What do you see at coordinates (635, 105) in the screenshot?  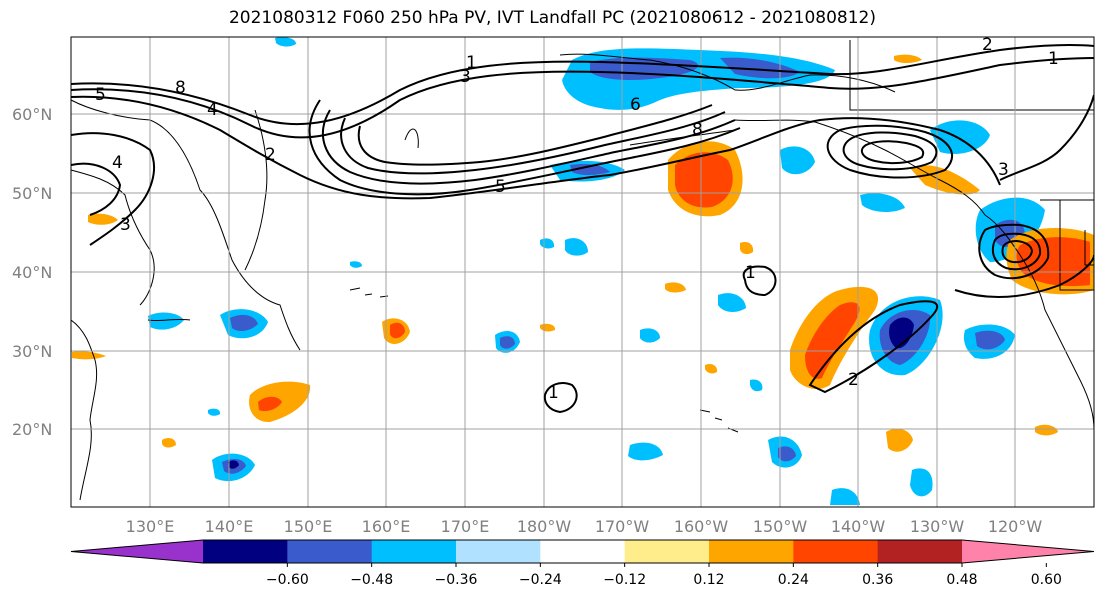 I see `contour-label: 6` at bounding box center [635, 105].